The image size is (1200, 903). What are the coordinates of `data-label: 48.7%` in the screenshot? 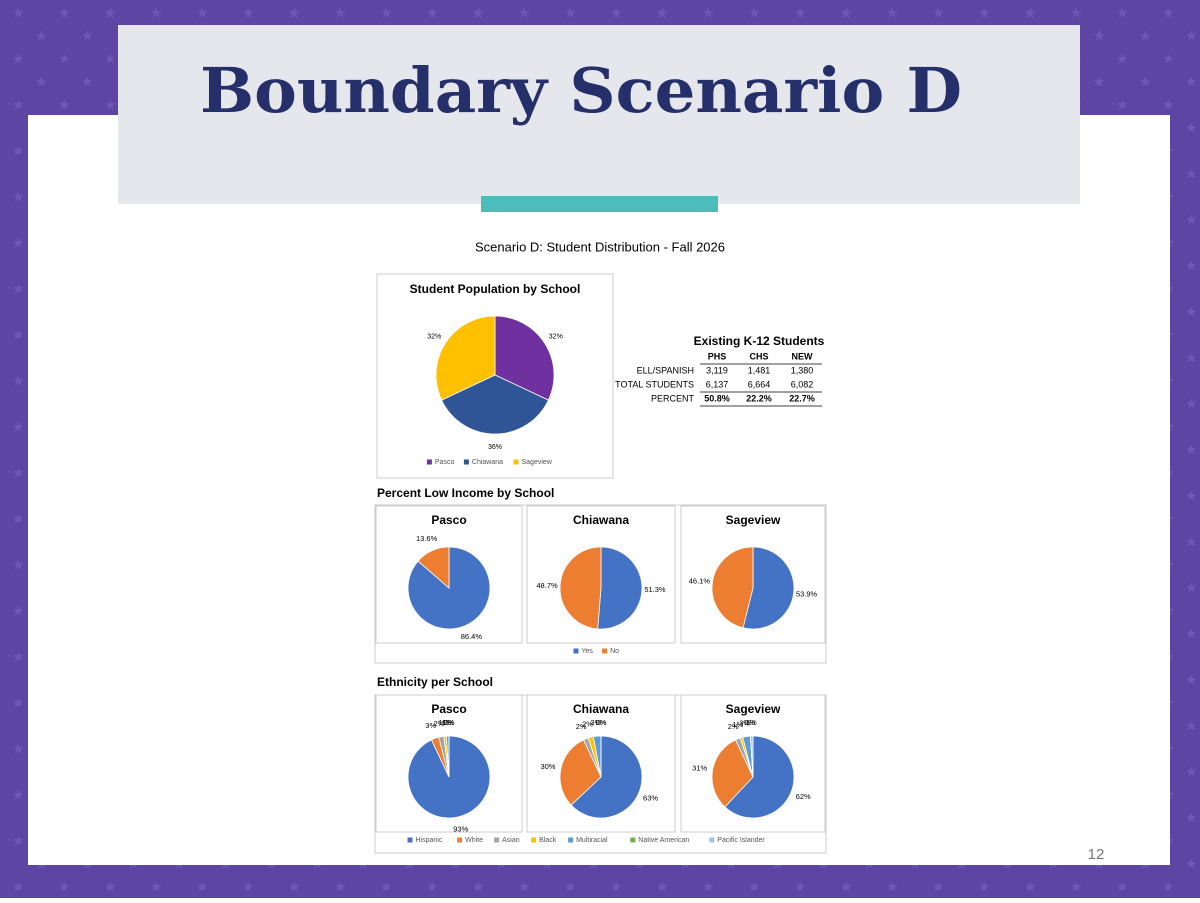 It's located at (547, 585).